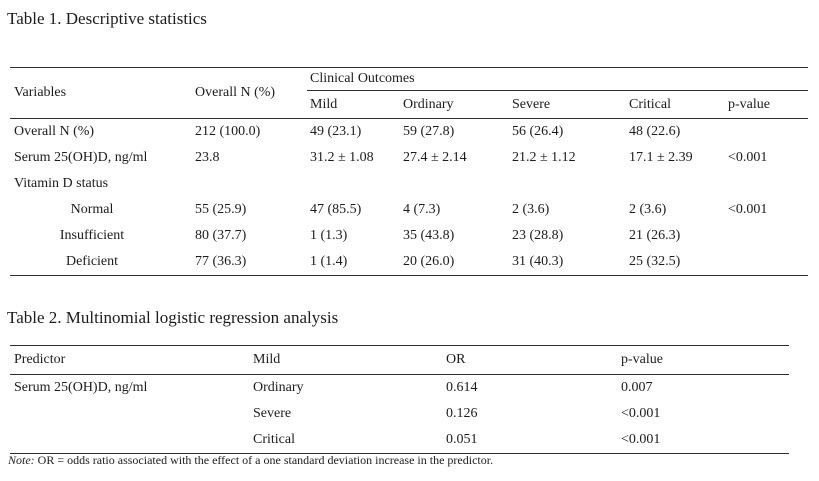 Image resolution: width=819 pixels, height=481 pixels. I want to click on cell-or: 0.126, so click(462, 413).